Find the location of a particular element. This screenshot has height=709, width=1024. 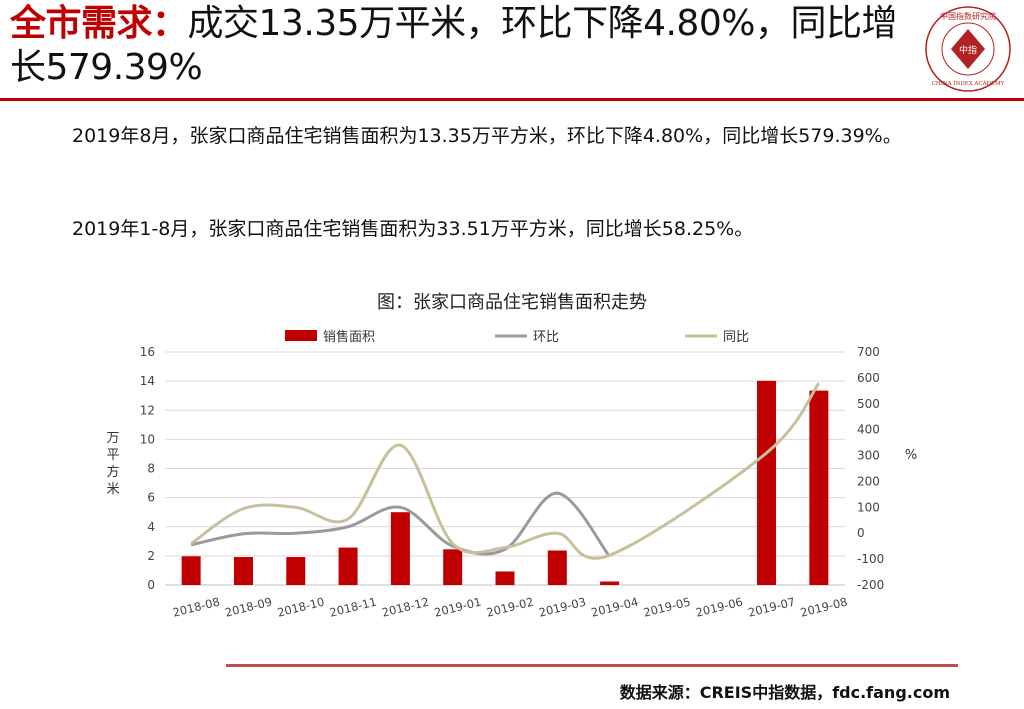

y-axis-label: 方 is located at coordinates (112, 472).